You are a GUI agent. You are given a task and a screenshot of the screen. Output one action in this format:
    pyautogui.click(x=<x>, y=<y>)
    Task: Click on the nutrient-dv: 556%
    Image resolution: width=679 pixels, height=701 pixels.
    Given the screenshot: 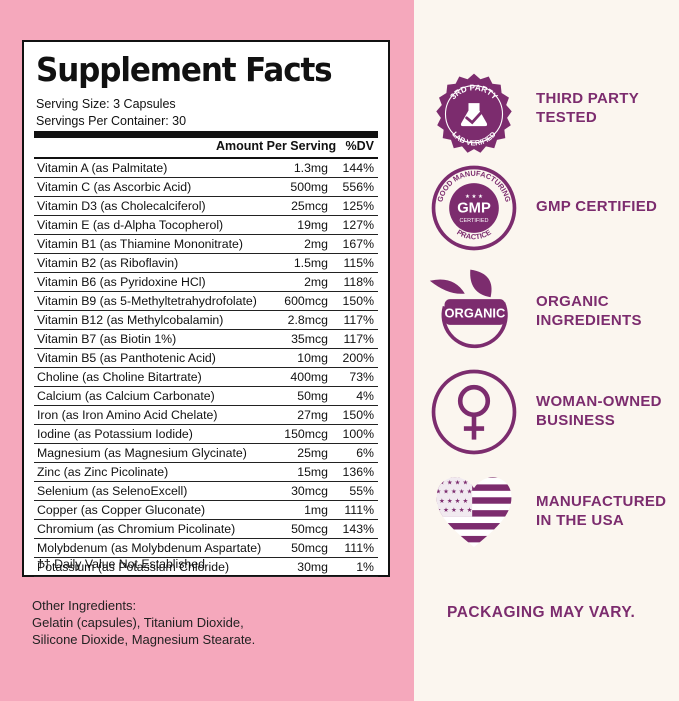 What is the action you would take?
    pyautogui.click(x=358, y=187)
    